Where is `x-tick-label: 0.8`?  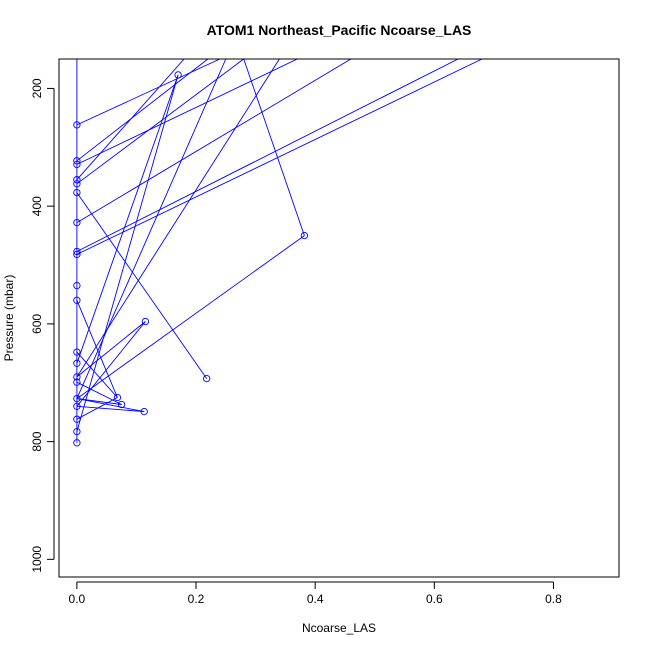
x-tick-label: 0.8 is located at coordinates (553, 599).